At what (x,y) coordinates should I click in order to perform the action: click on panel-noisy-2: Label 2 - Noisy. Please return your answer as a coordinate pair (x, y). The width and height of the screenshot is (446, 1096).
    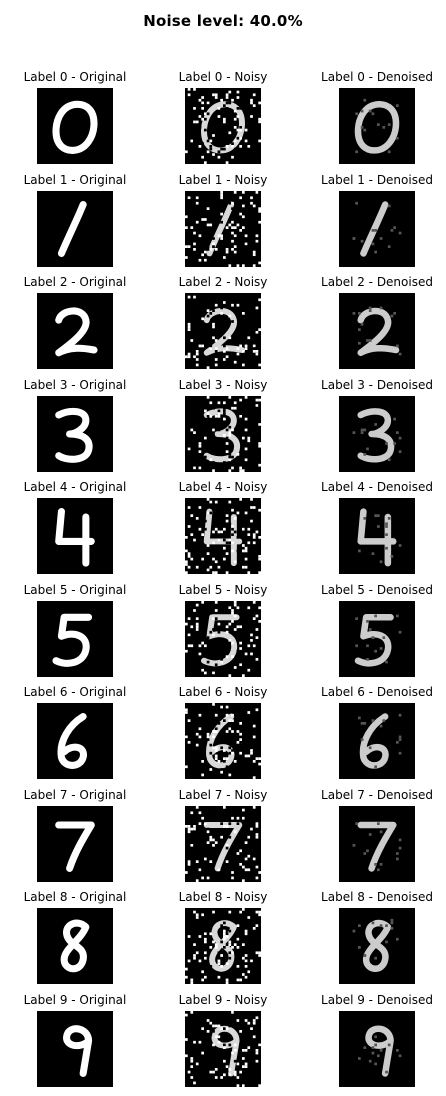
    Looking at the image, I should click on (223, 322).